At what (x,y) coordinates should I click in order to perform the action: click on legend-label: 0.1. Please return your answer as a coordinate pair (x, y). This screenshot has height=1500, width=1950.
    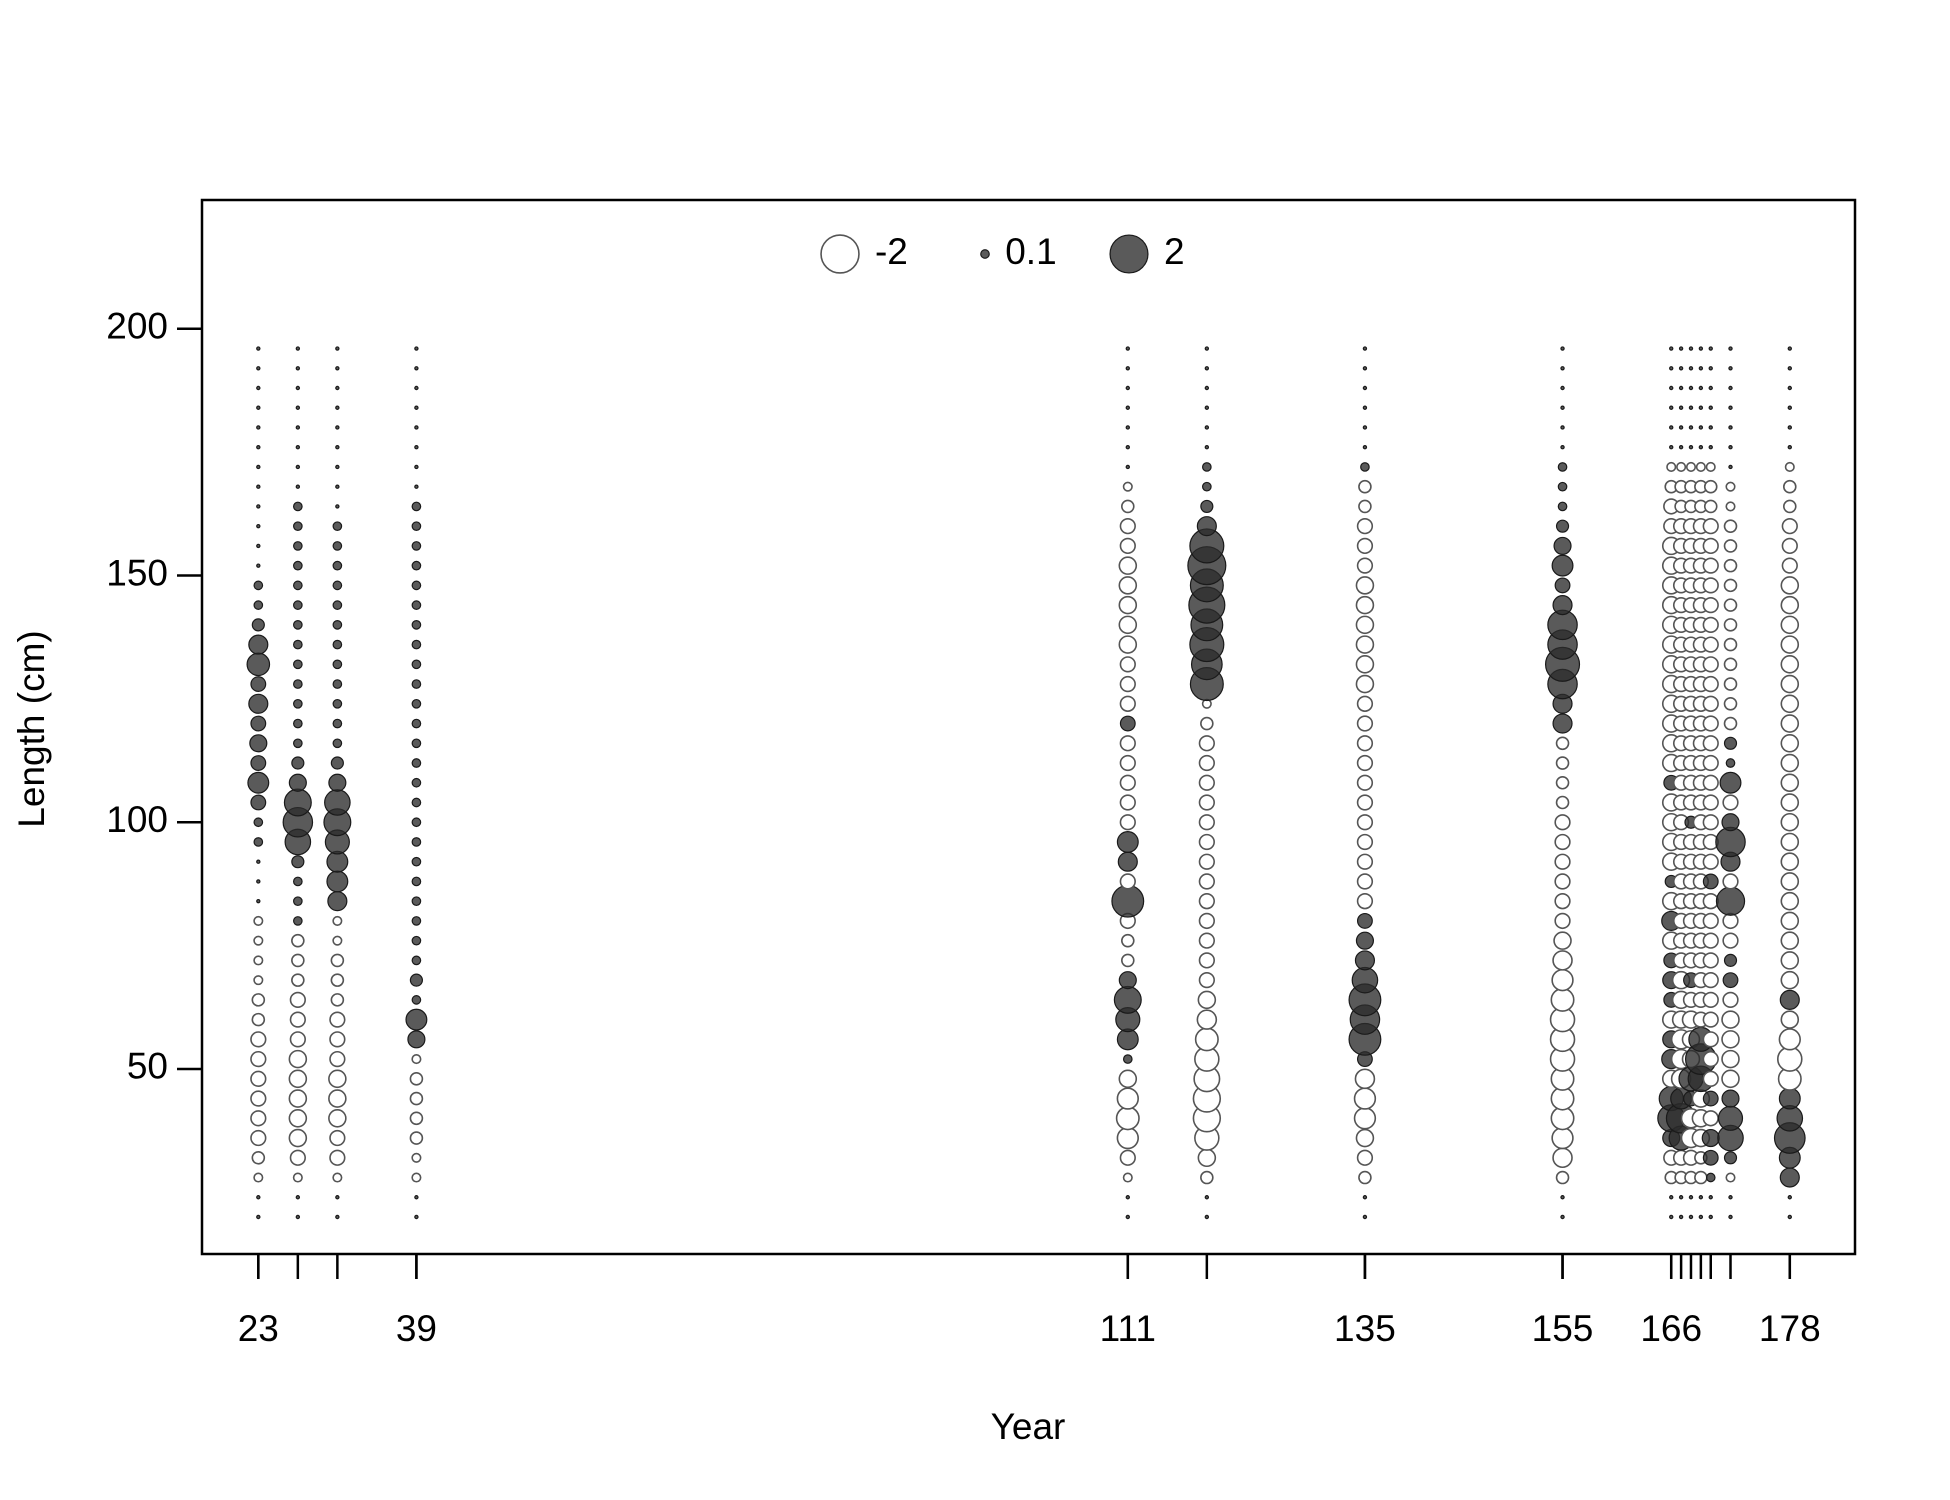
    Looking at the image, I should click on (1030, 251).